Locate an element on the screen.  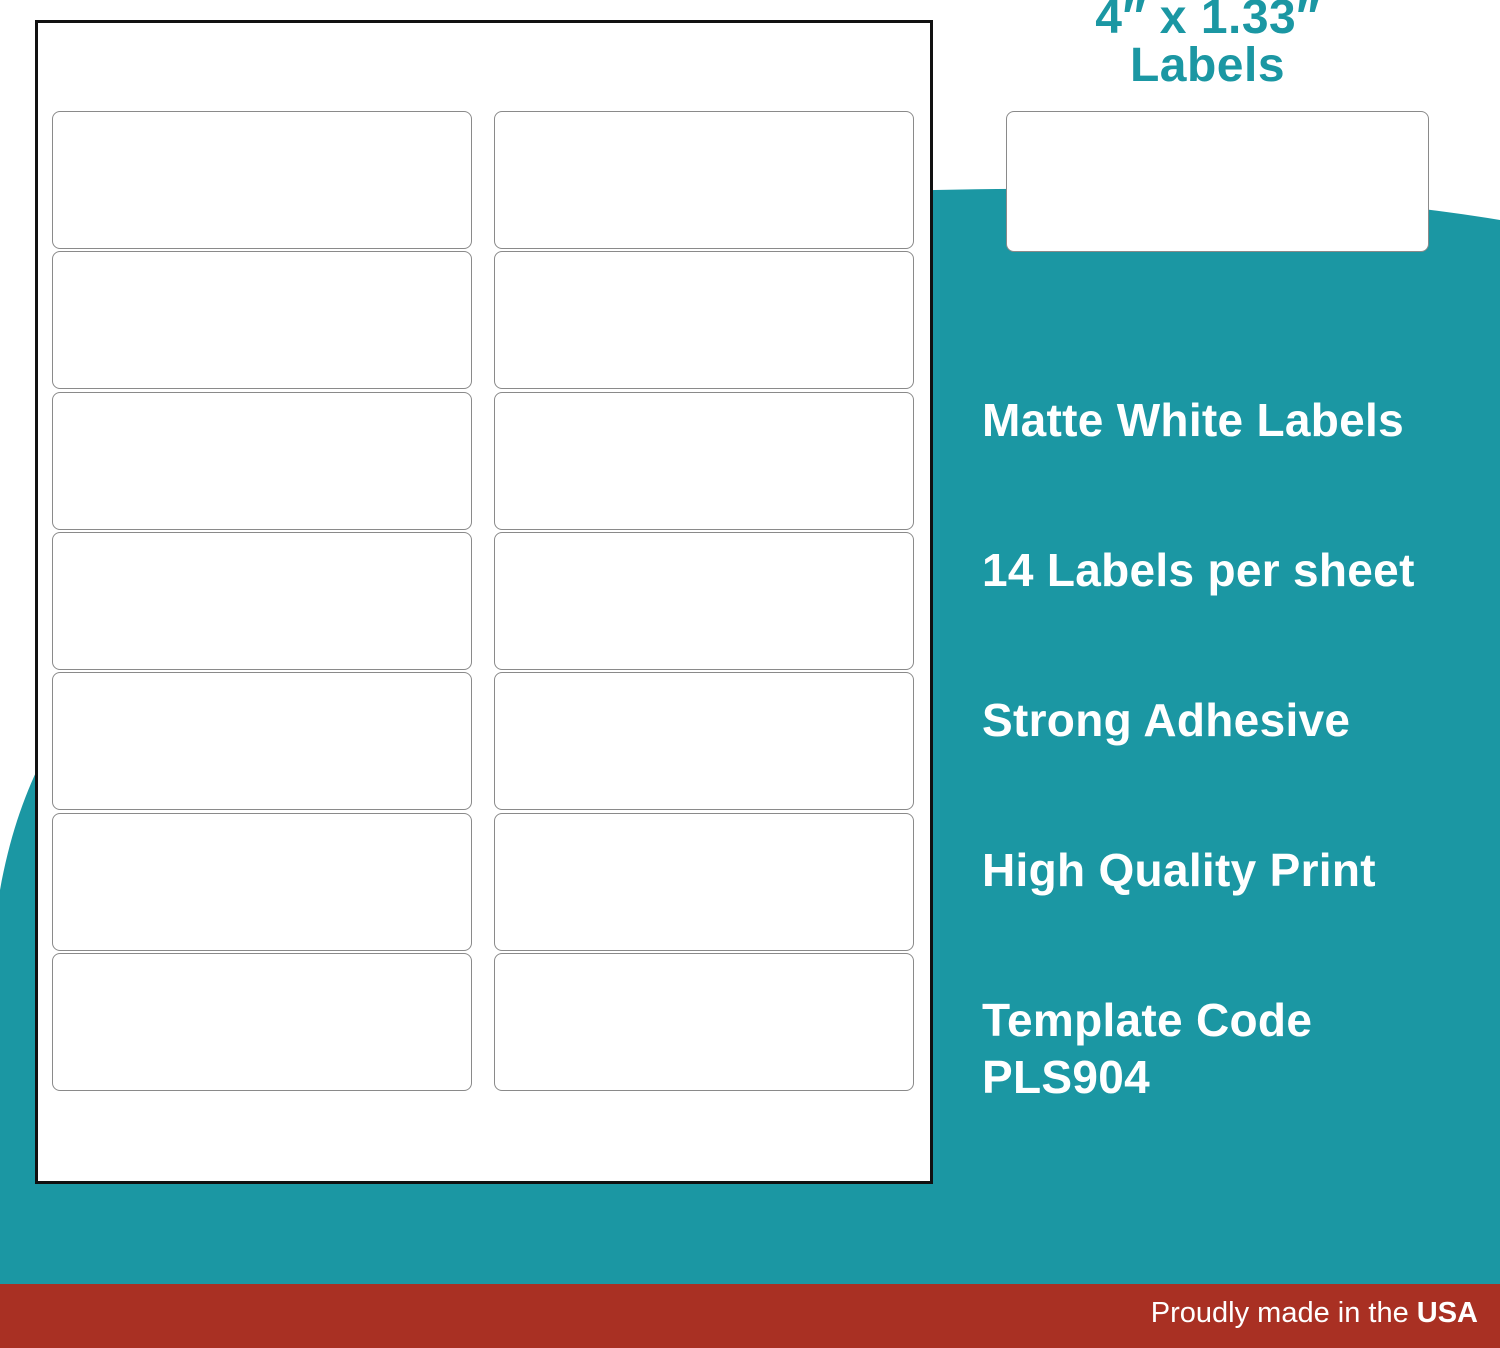
feature-high-quality: High Quality Print is located at coordinates (1179, 870).